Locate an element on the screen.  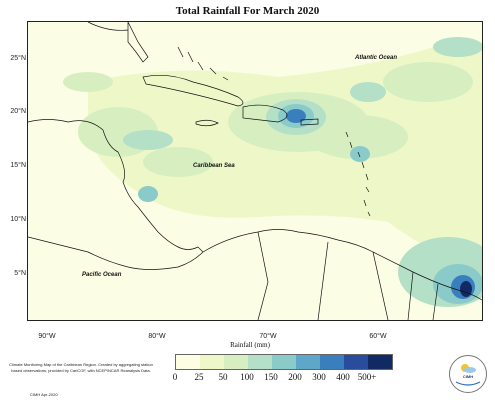
sun-cloud-icon is located at coordinates (468, 375).